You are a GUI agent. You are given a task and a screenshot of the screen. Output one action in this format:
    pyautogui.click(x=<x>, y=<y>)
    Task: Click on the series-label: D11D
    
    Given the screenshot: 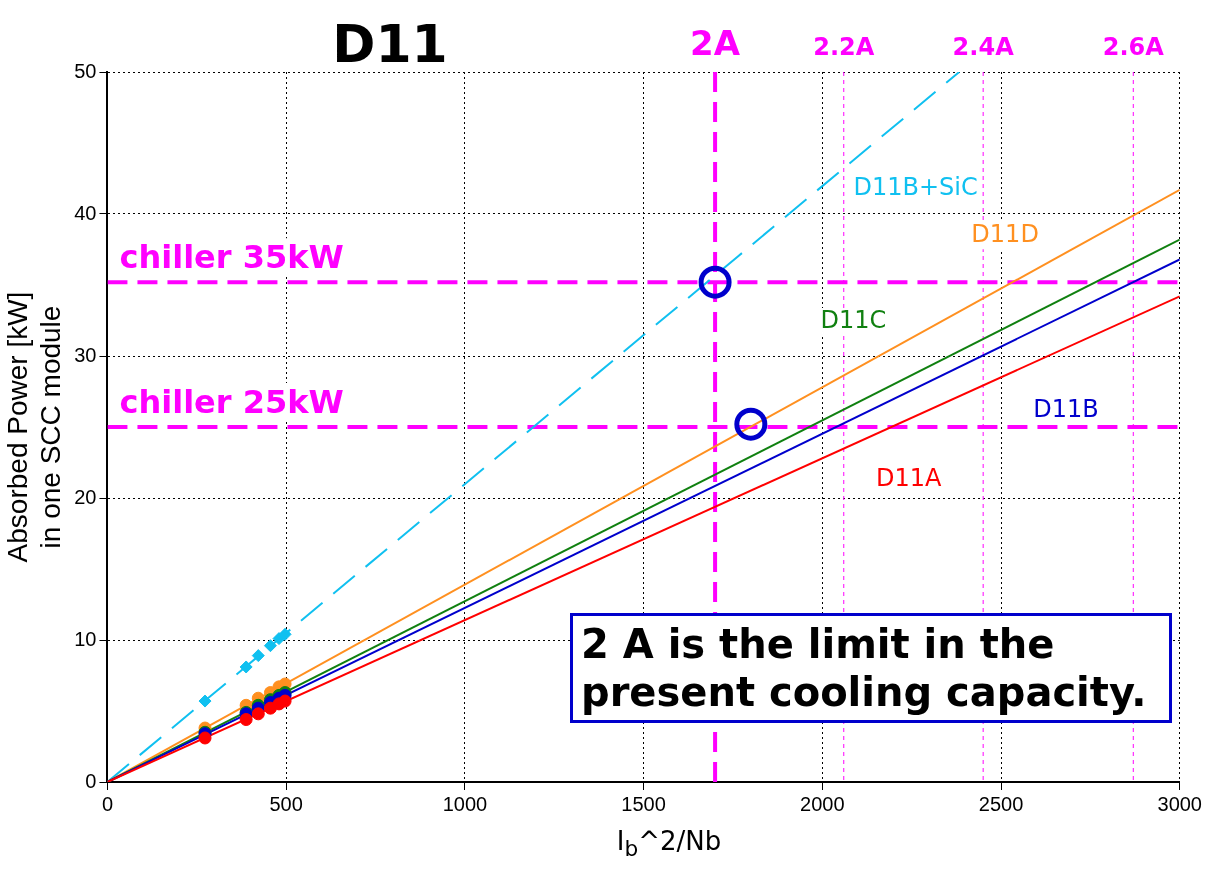 What is the action you would take?
    pyautogui.click(x=1005, y=233)
    